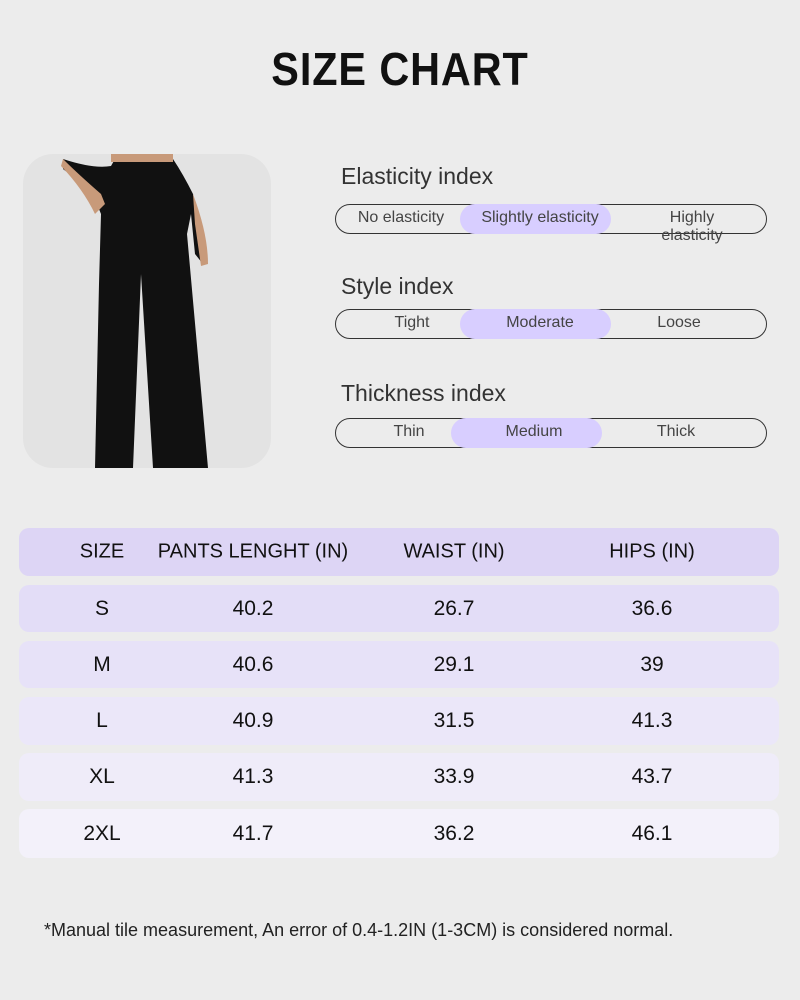 This screenshot has height=1000, width=800. I want to click on table-cell: M, so click(102, 664).